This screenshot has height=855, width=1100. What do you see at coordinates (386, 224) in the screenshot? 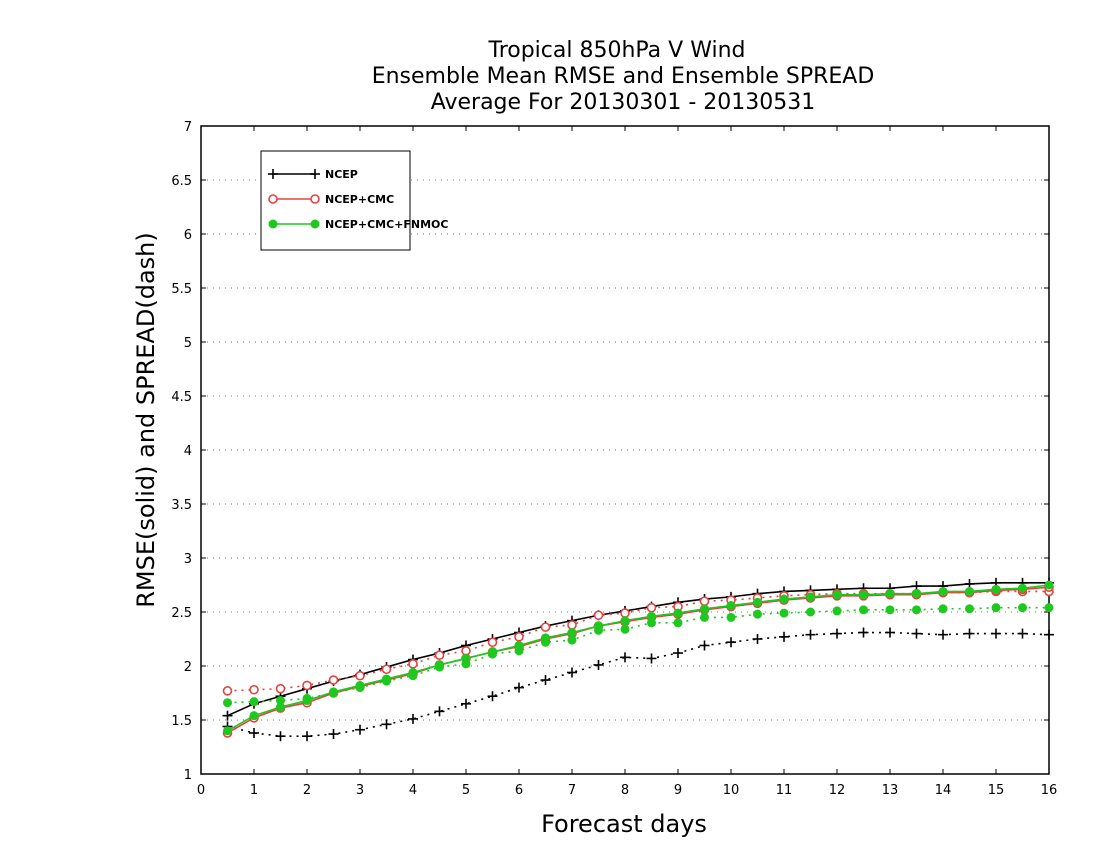
I see `legend-label-ncep-cmc-fnmoc: NCEP+CMC+FNMOC` at bounding box center [386, 224].